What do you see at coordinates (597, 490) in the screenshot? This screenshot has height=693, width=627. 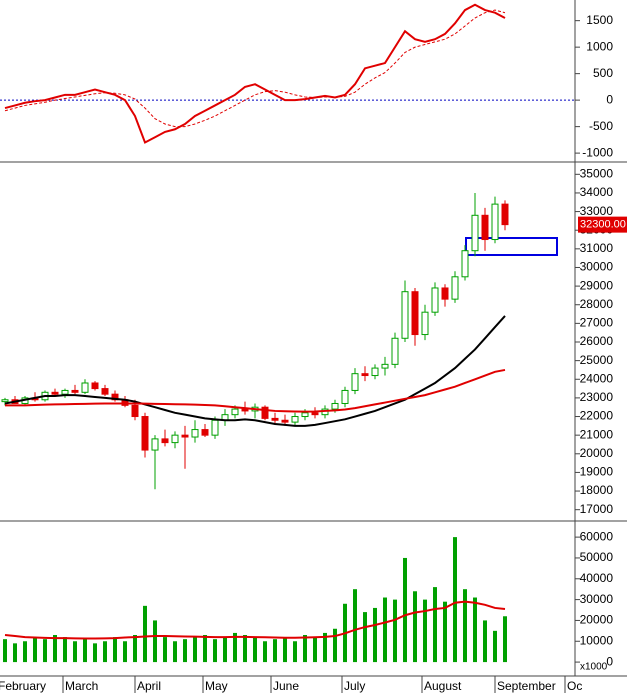 I see `y-tick-label: 18000` at bounding box center [597, 490].